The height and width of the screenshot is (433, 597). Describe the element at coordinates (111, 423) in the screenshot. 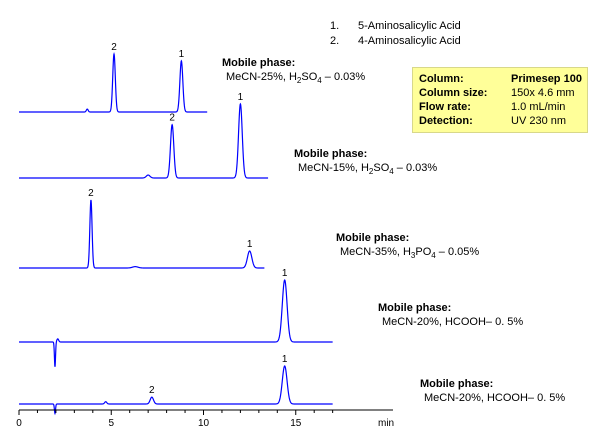

I see `x-tick-label: 5` at that location.